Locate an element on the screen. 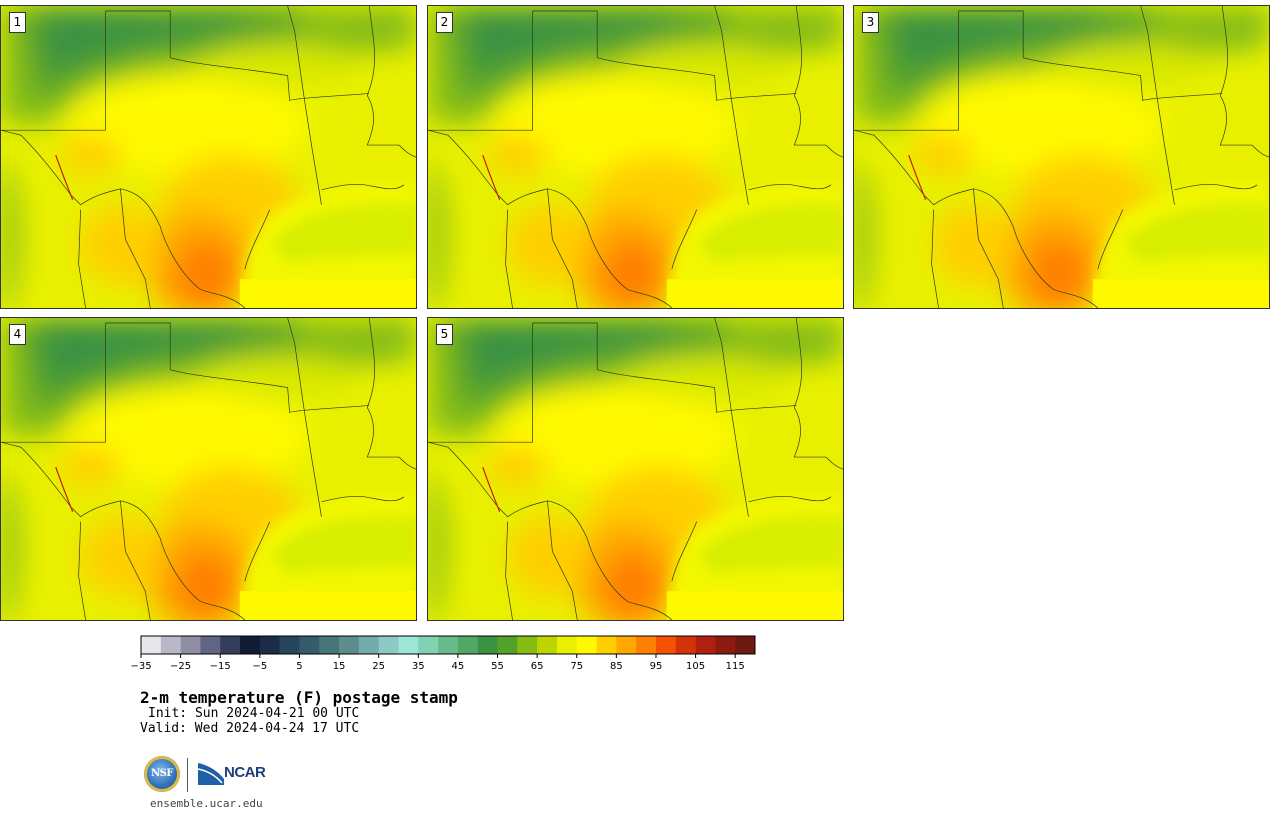 Image resolution: width=1280 pixels, height=815 pixels. colorbar: −35 −25 −15 −5 5 15 25 35 45 55 65 75 85 95 105 115 is located at coordinates (443, 653).